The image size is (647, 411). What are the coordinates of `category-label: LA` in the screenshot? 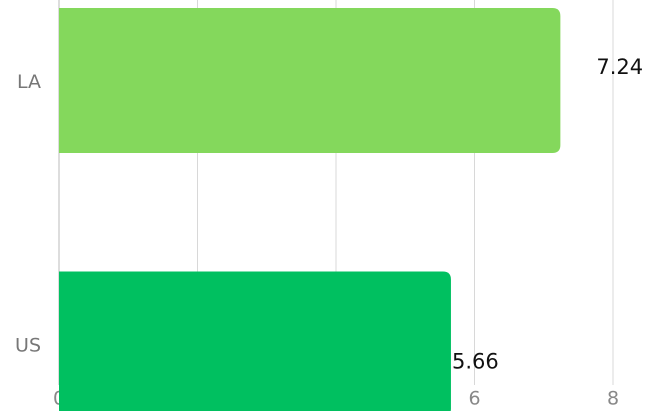 It's located at (29, 82).